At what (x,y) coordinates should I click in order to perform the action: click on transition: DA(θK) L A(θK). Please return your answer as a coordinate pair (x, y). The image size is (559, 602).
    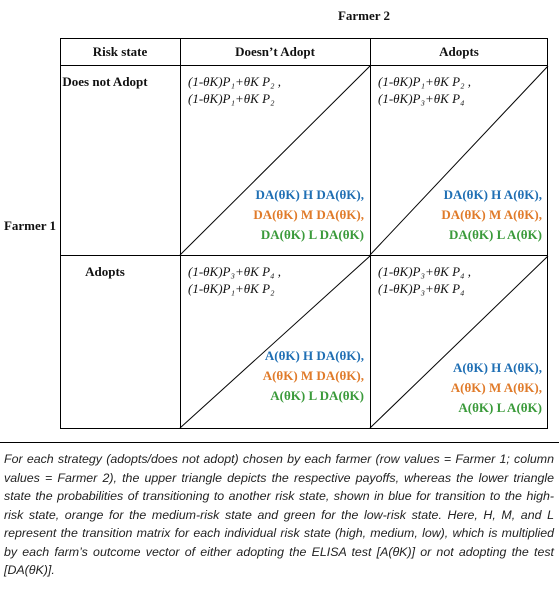
    Looking at the image, I should click on (495, 234).